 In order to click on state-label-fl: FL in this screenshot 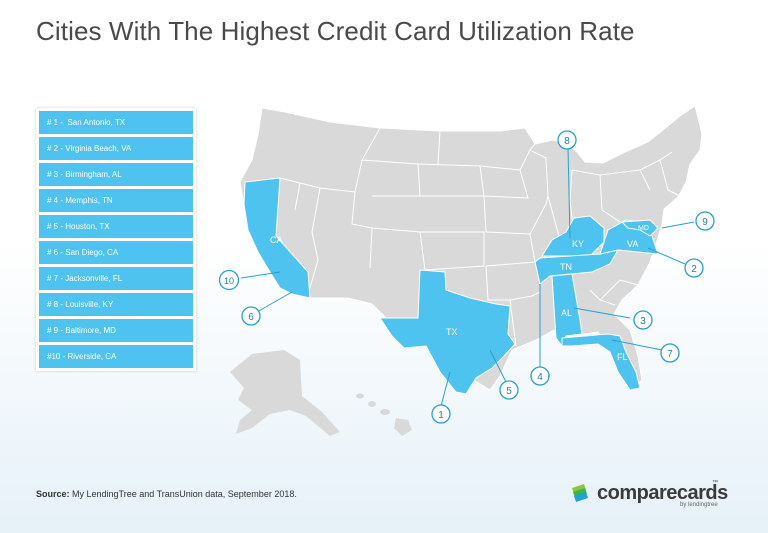, I will do `click(622, 357)`.